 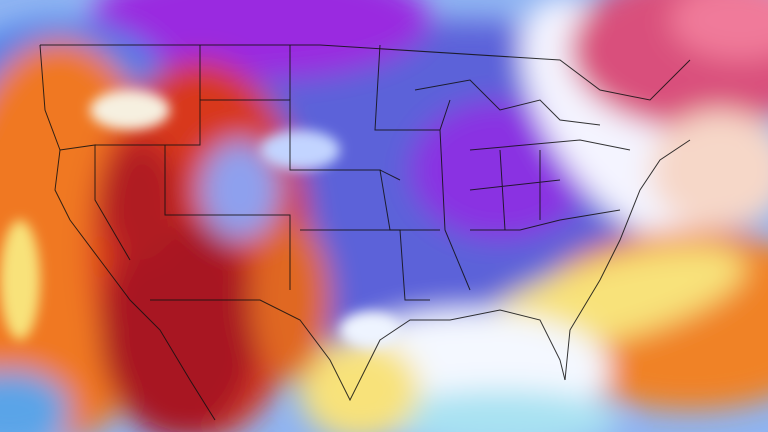 I want to click on hot-core, so click(x=180, y=326).